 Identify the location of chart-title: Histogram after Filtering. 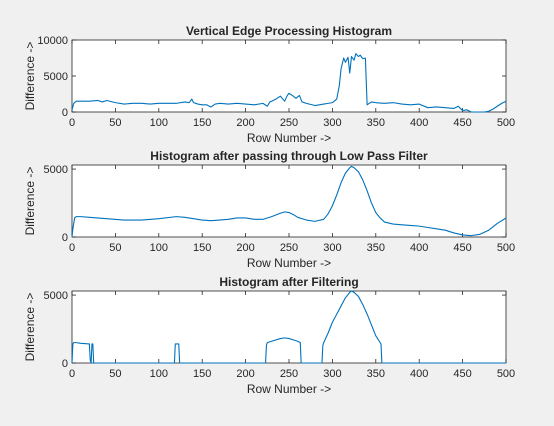
(288, 282).